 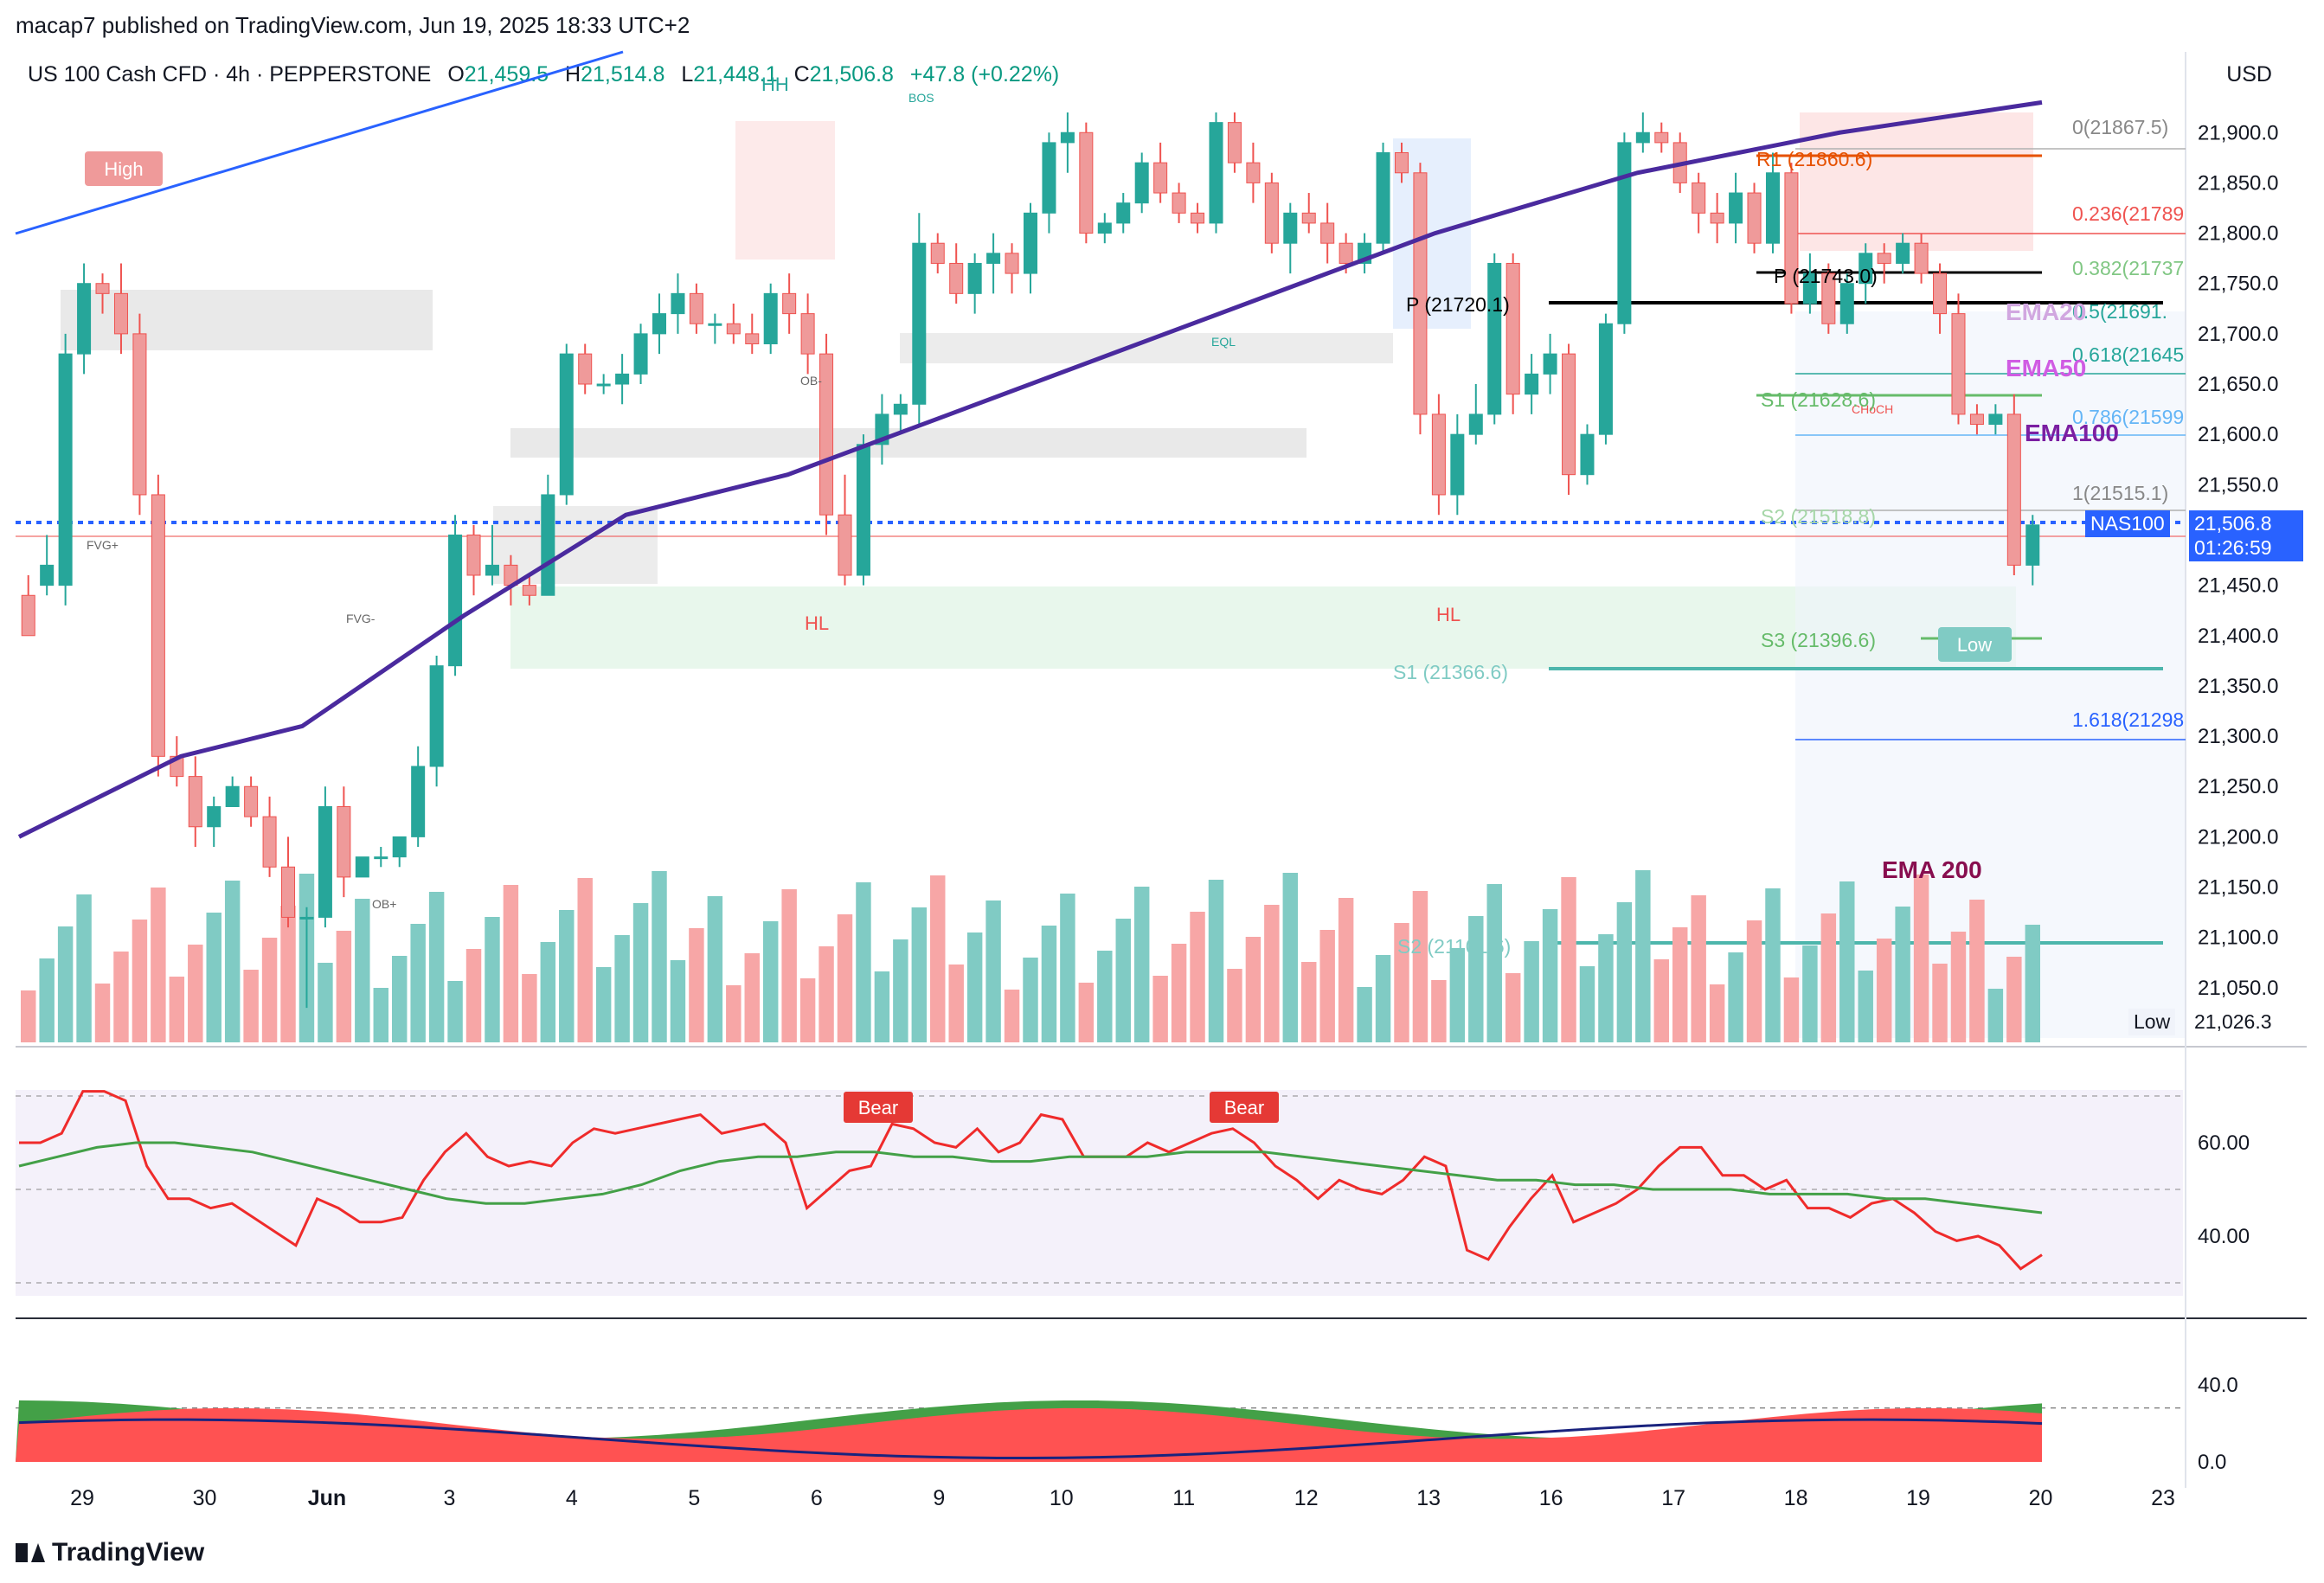 What do you see at coordinates (110, 1552) in the screenshot?
I see `tradingview-logo: TradingView` at bounding box center [110, 1552].